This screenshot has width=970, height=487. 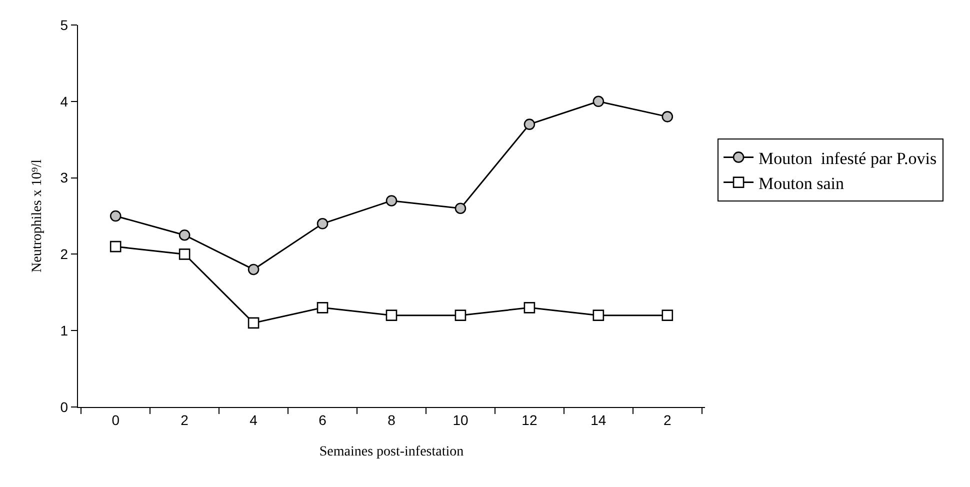 I want to click on x-tick-label: 14, so click(x=598, y=420).